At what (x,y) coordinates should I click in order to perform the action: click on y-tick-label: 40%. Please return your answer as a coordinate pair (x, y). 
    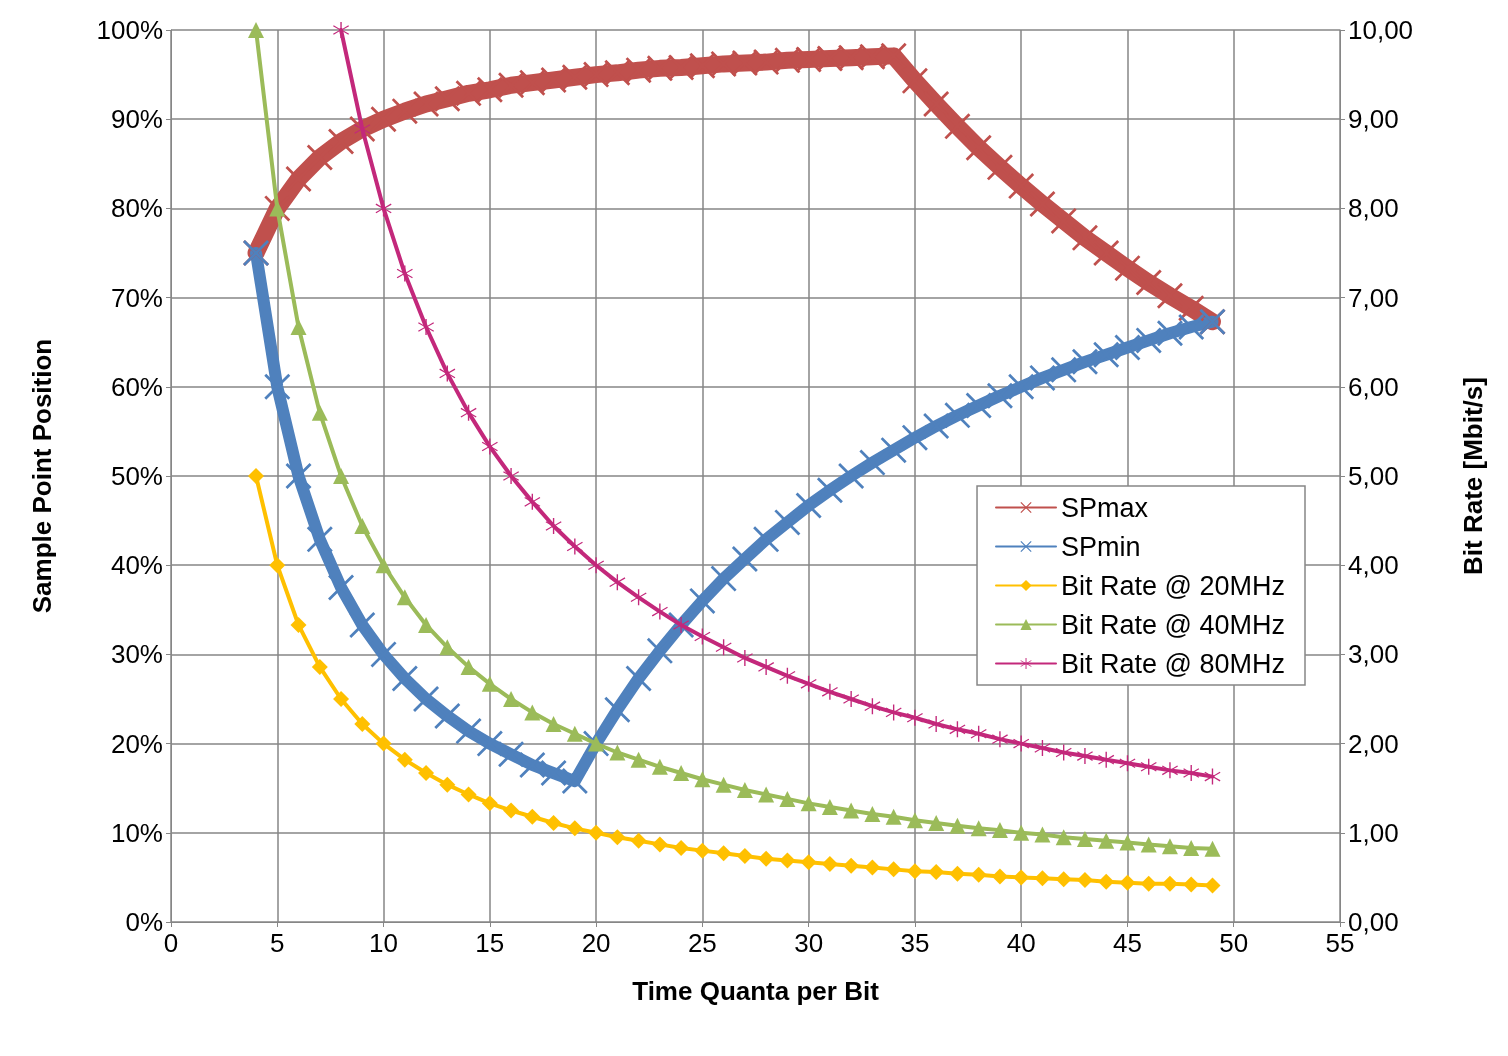
    Looking at the image, I should click on (136, 565).